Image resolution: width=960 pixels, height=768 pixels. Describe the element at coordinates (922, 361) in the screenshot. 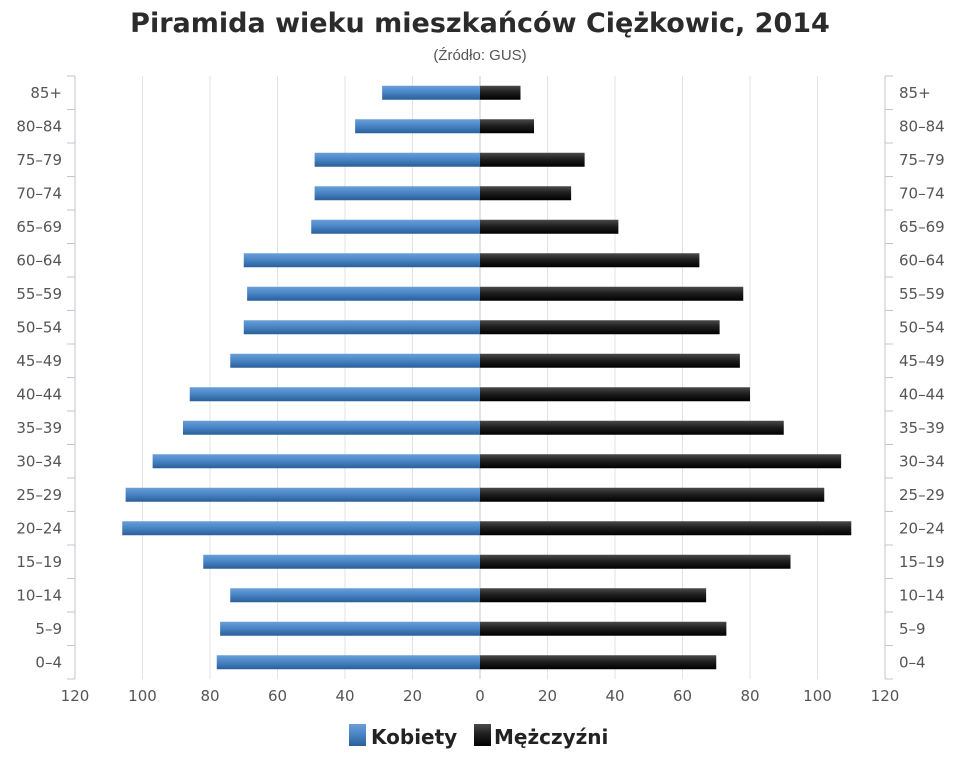

I see `age-label-right: 45–49` at that location.